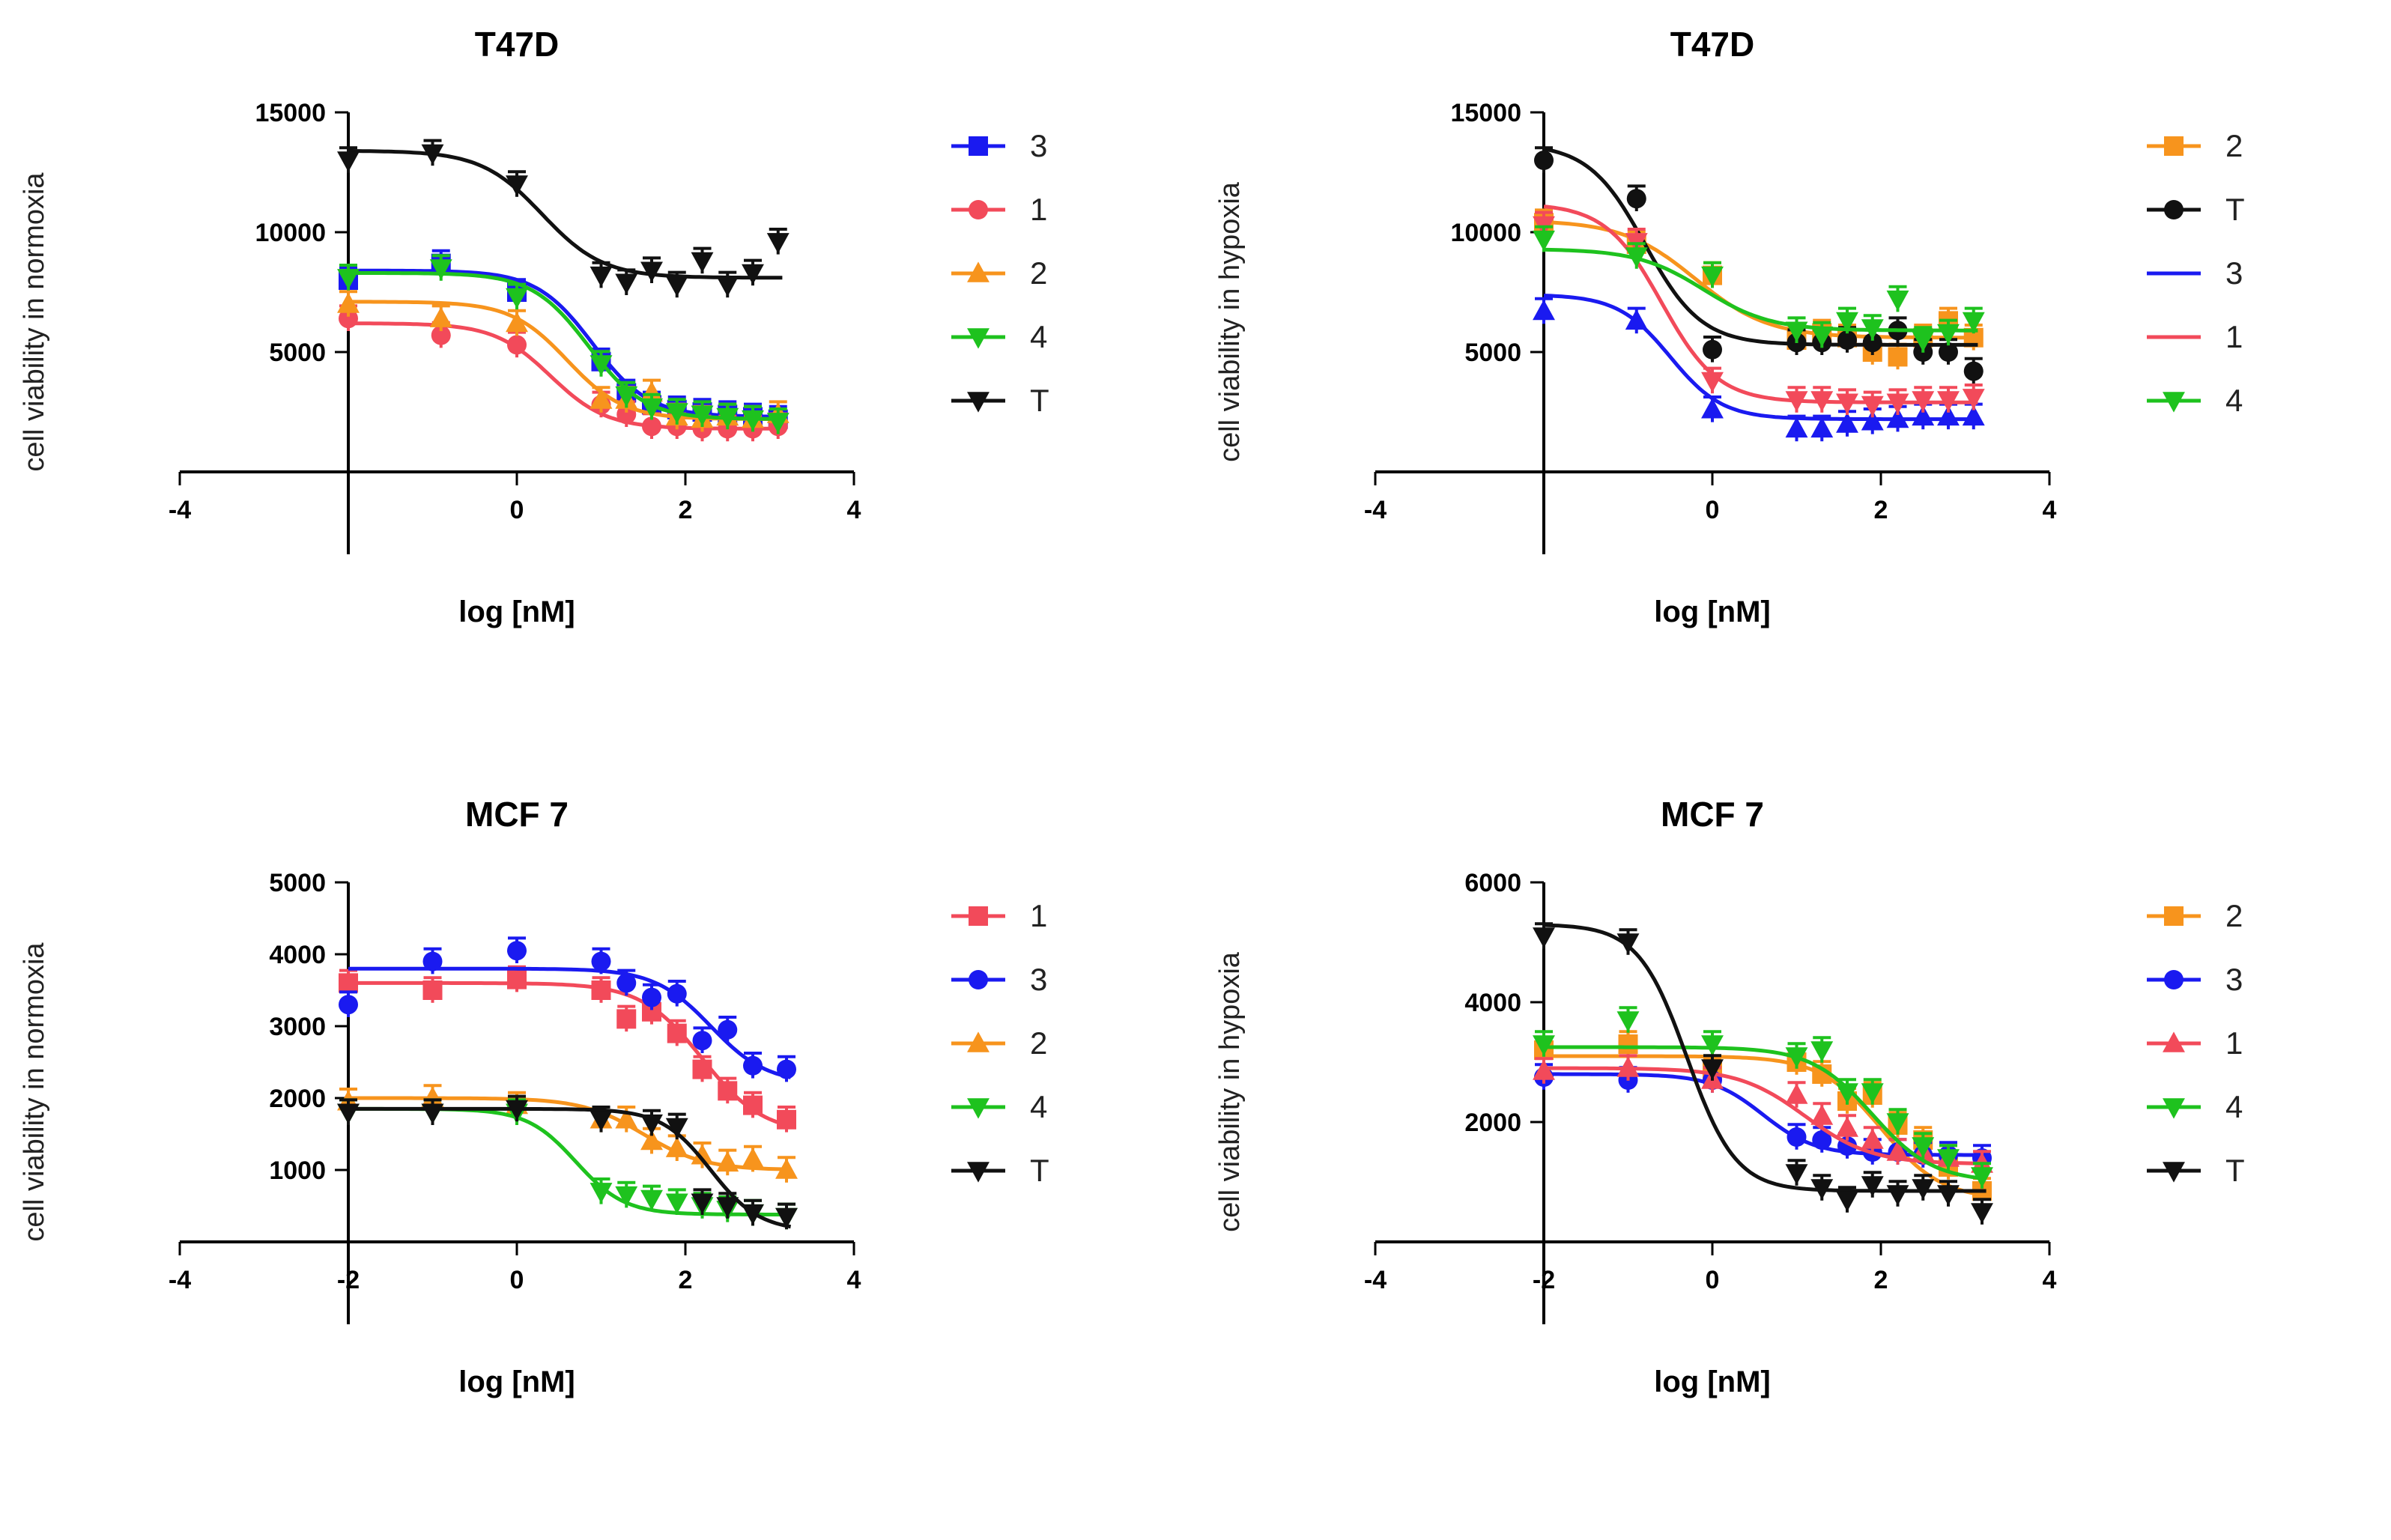  What do you see at coordinates (1493, 1123) in the screenshot?
I see `y-tick-label: 2000` at bounding box center [1493, 1123].